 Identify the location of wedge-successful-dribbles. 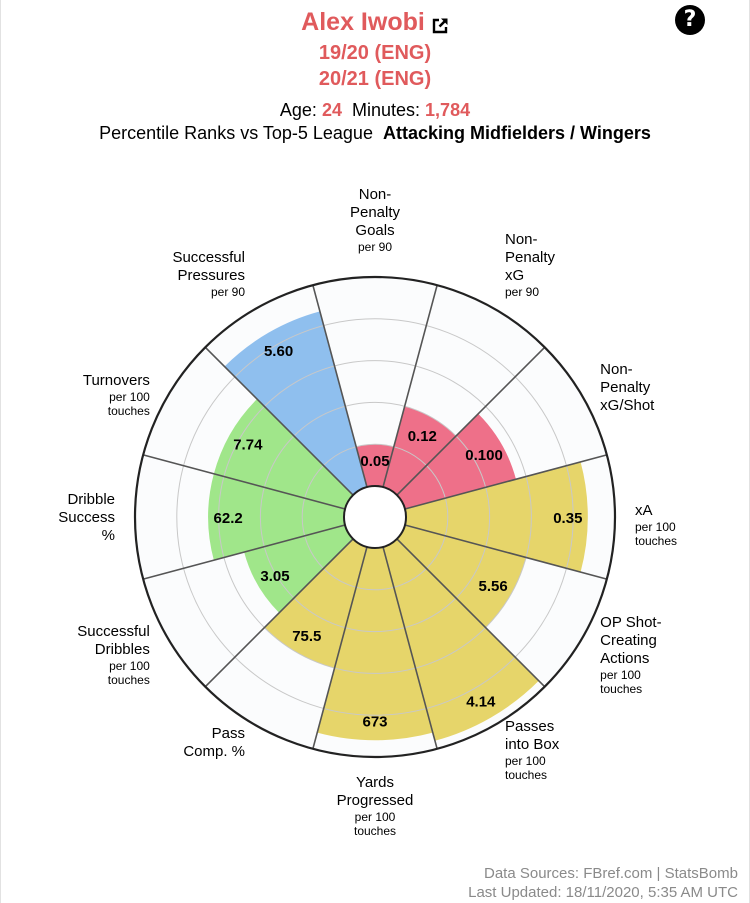
(299, 569).